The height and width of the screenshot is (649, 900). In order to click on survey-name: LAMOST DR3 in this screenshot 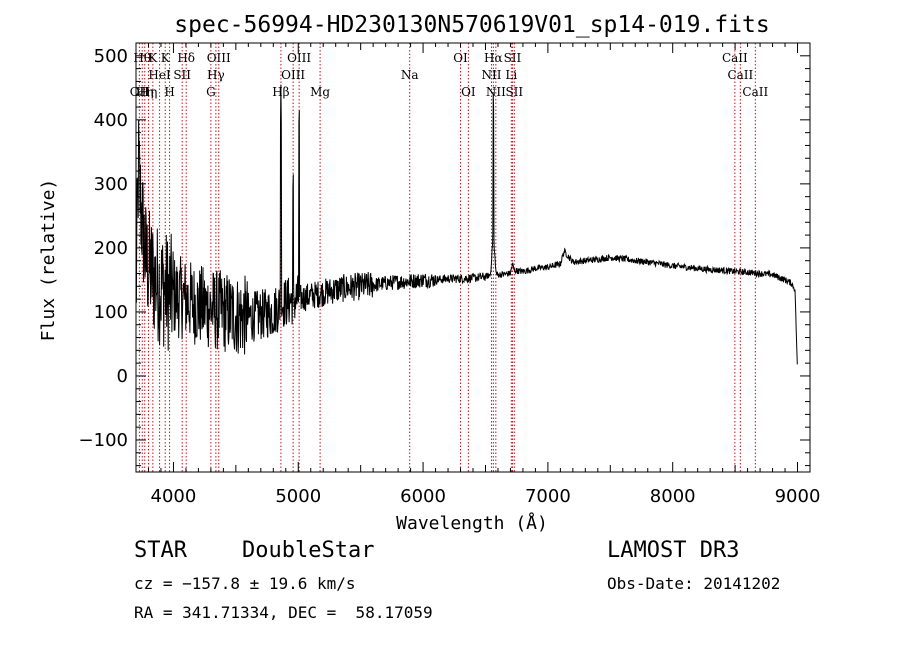, I will do `click(673, 550)`.